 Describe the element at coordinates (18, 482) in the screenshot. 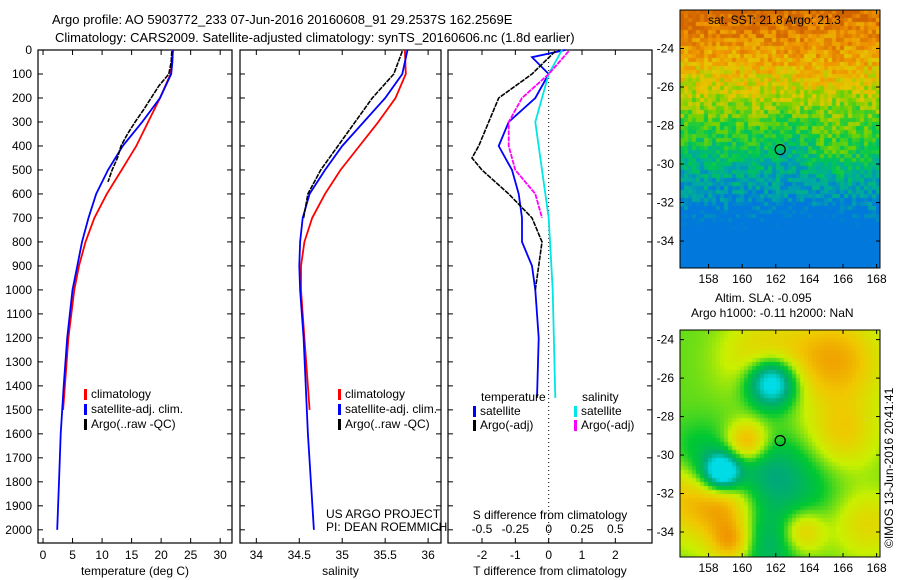

I see `y-tick-label: 1800` at that location.